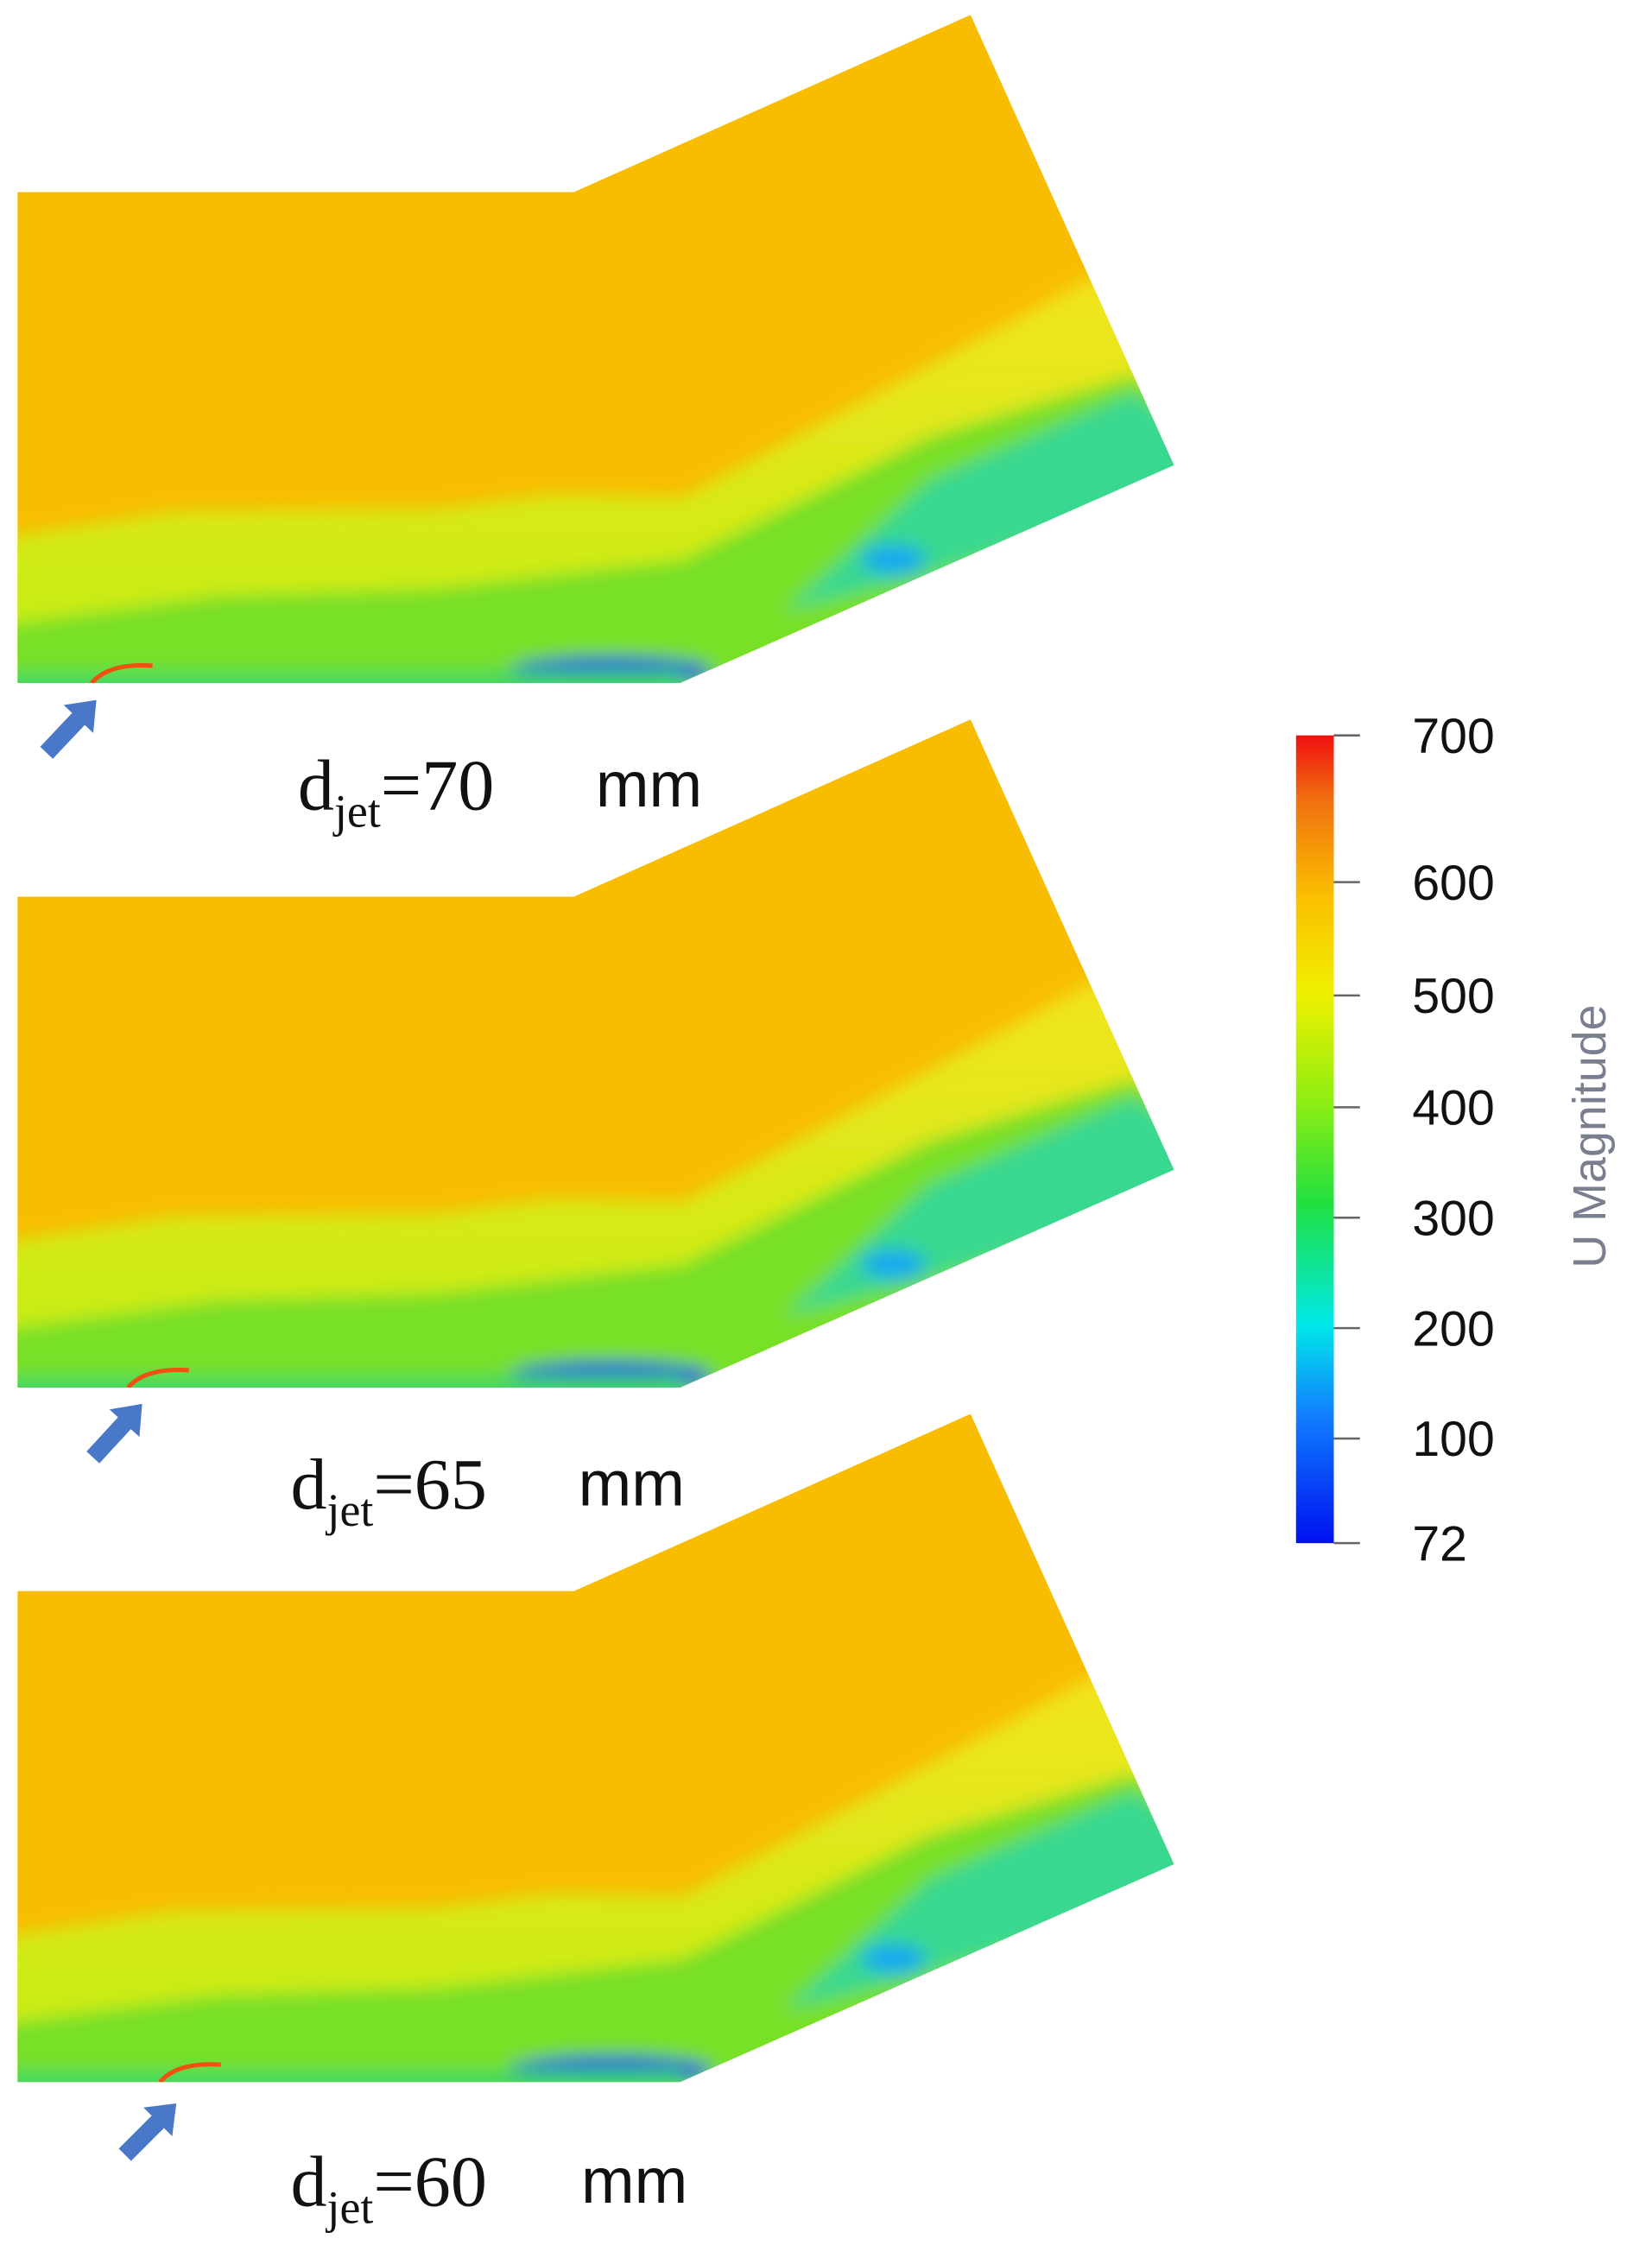  Describe the element at coordinates (1453, 883) in the screenshot. I see `colorbar-tick-label: 600` at that location.